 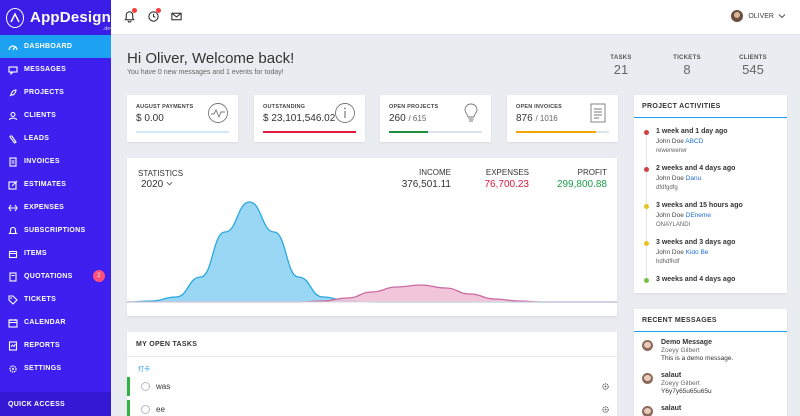 What do you see at coordinates (646, 243) in the screenshot?
I see `timeline-dot` at bounding box center [646, 243].